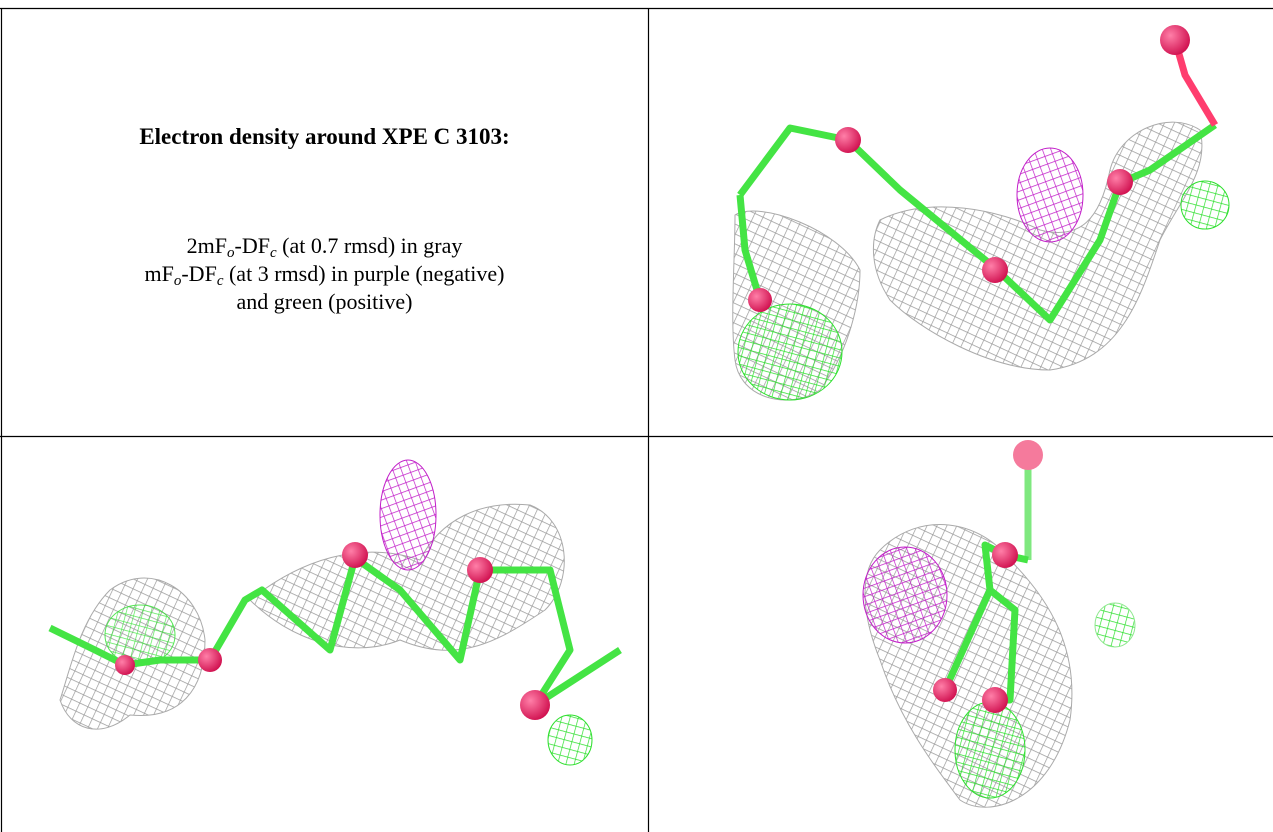 The image size is (1273, 832). I want to click on caption-text: (at 0.7 rmsd) in gray, so click(369, 245).